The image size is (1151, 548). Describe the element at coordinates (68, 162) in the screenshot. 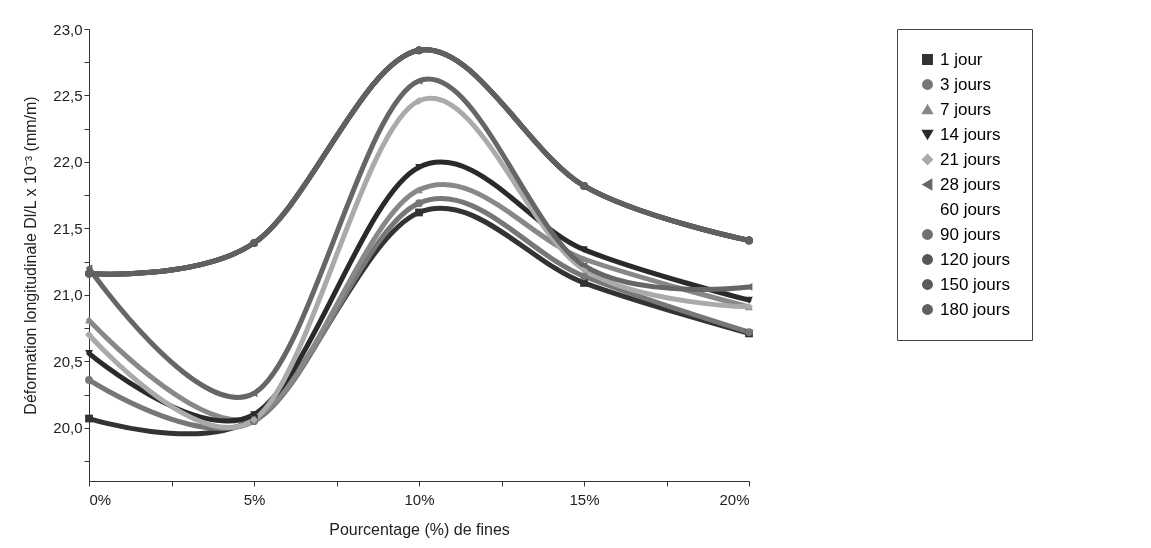

I see `y-tick-label: 22,0` at that location.